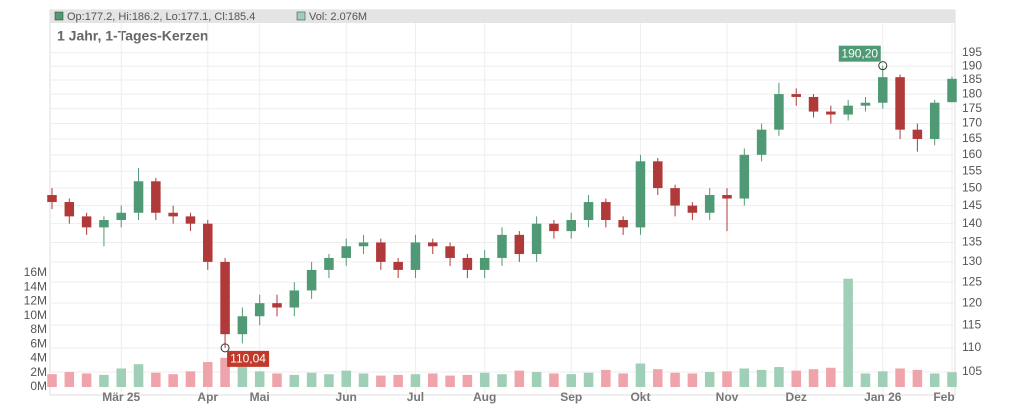 This screenshot has width=1024, height=414. What do you see at coordinates (972, 79) in the screenshot?
I see `y-tick-label: 185` at bounding box center [972, 79].